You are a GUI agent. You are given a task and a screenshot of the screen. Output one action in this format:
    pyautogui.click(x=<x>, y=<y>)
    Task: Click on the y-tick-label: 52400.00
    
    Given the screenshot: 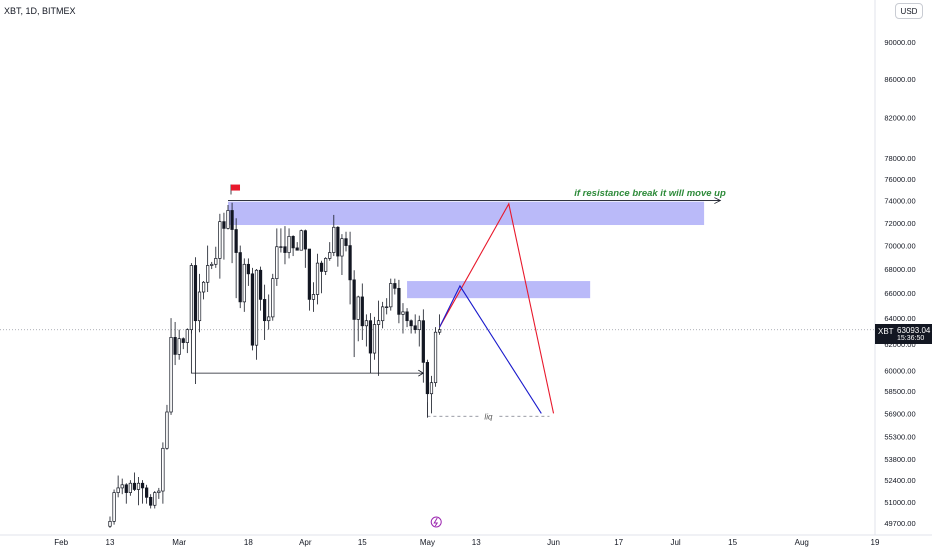 What is the action you would take?
    pyautogui.click(x=899, y=480)
    